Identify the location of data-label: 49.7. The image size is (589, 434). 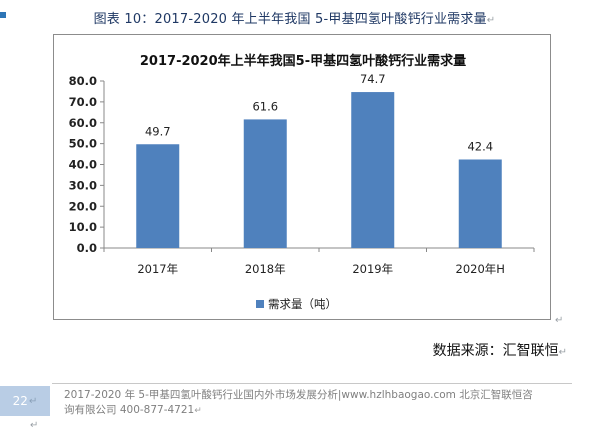
(158, 131).